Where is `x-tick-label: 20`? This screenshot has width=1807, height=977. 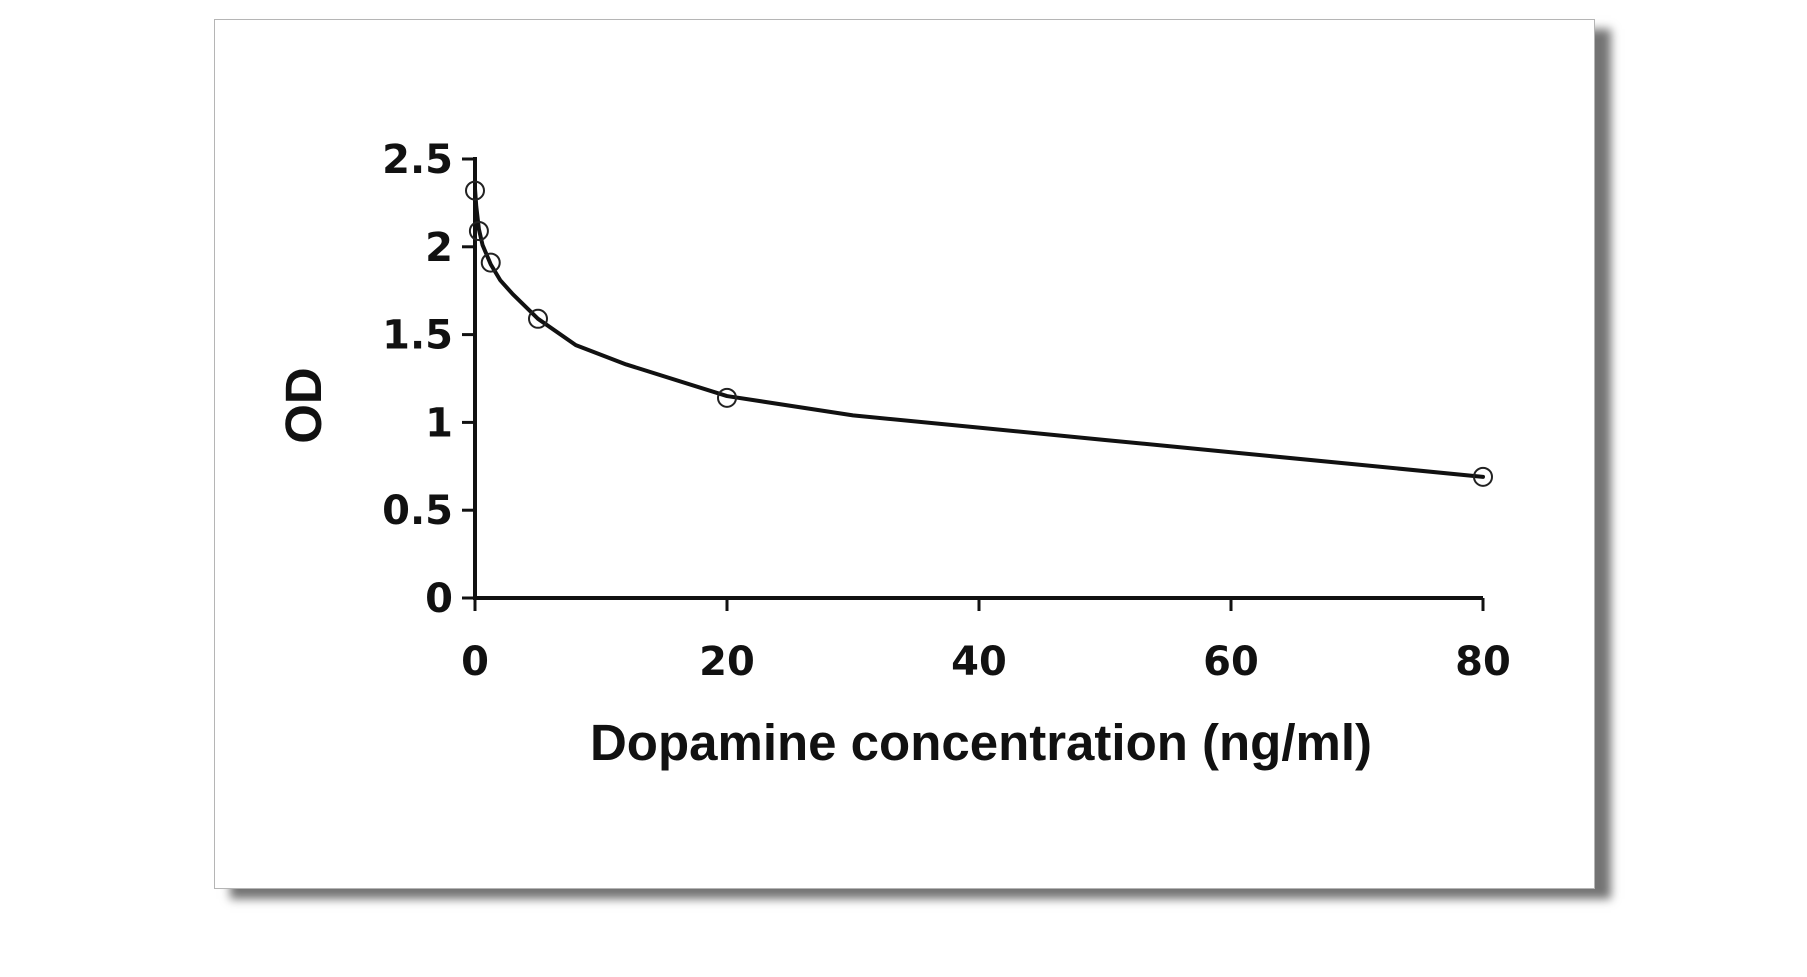
x-tick-label: 20 is located at coordinates (727, 662).